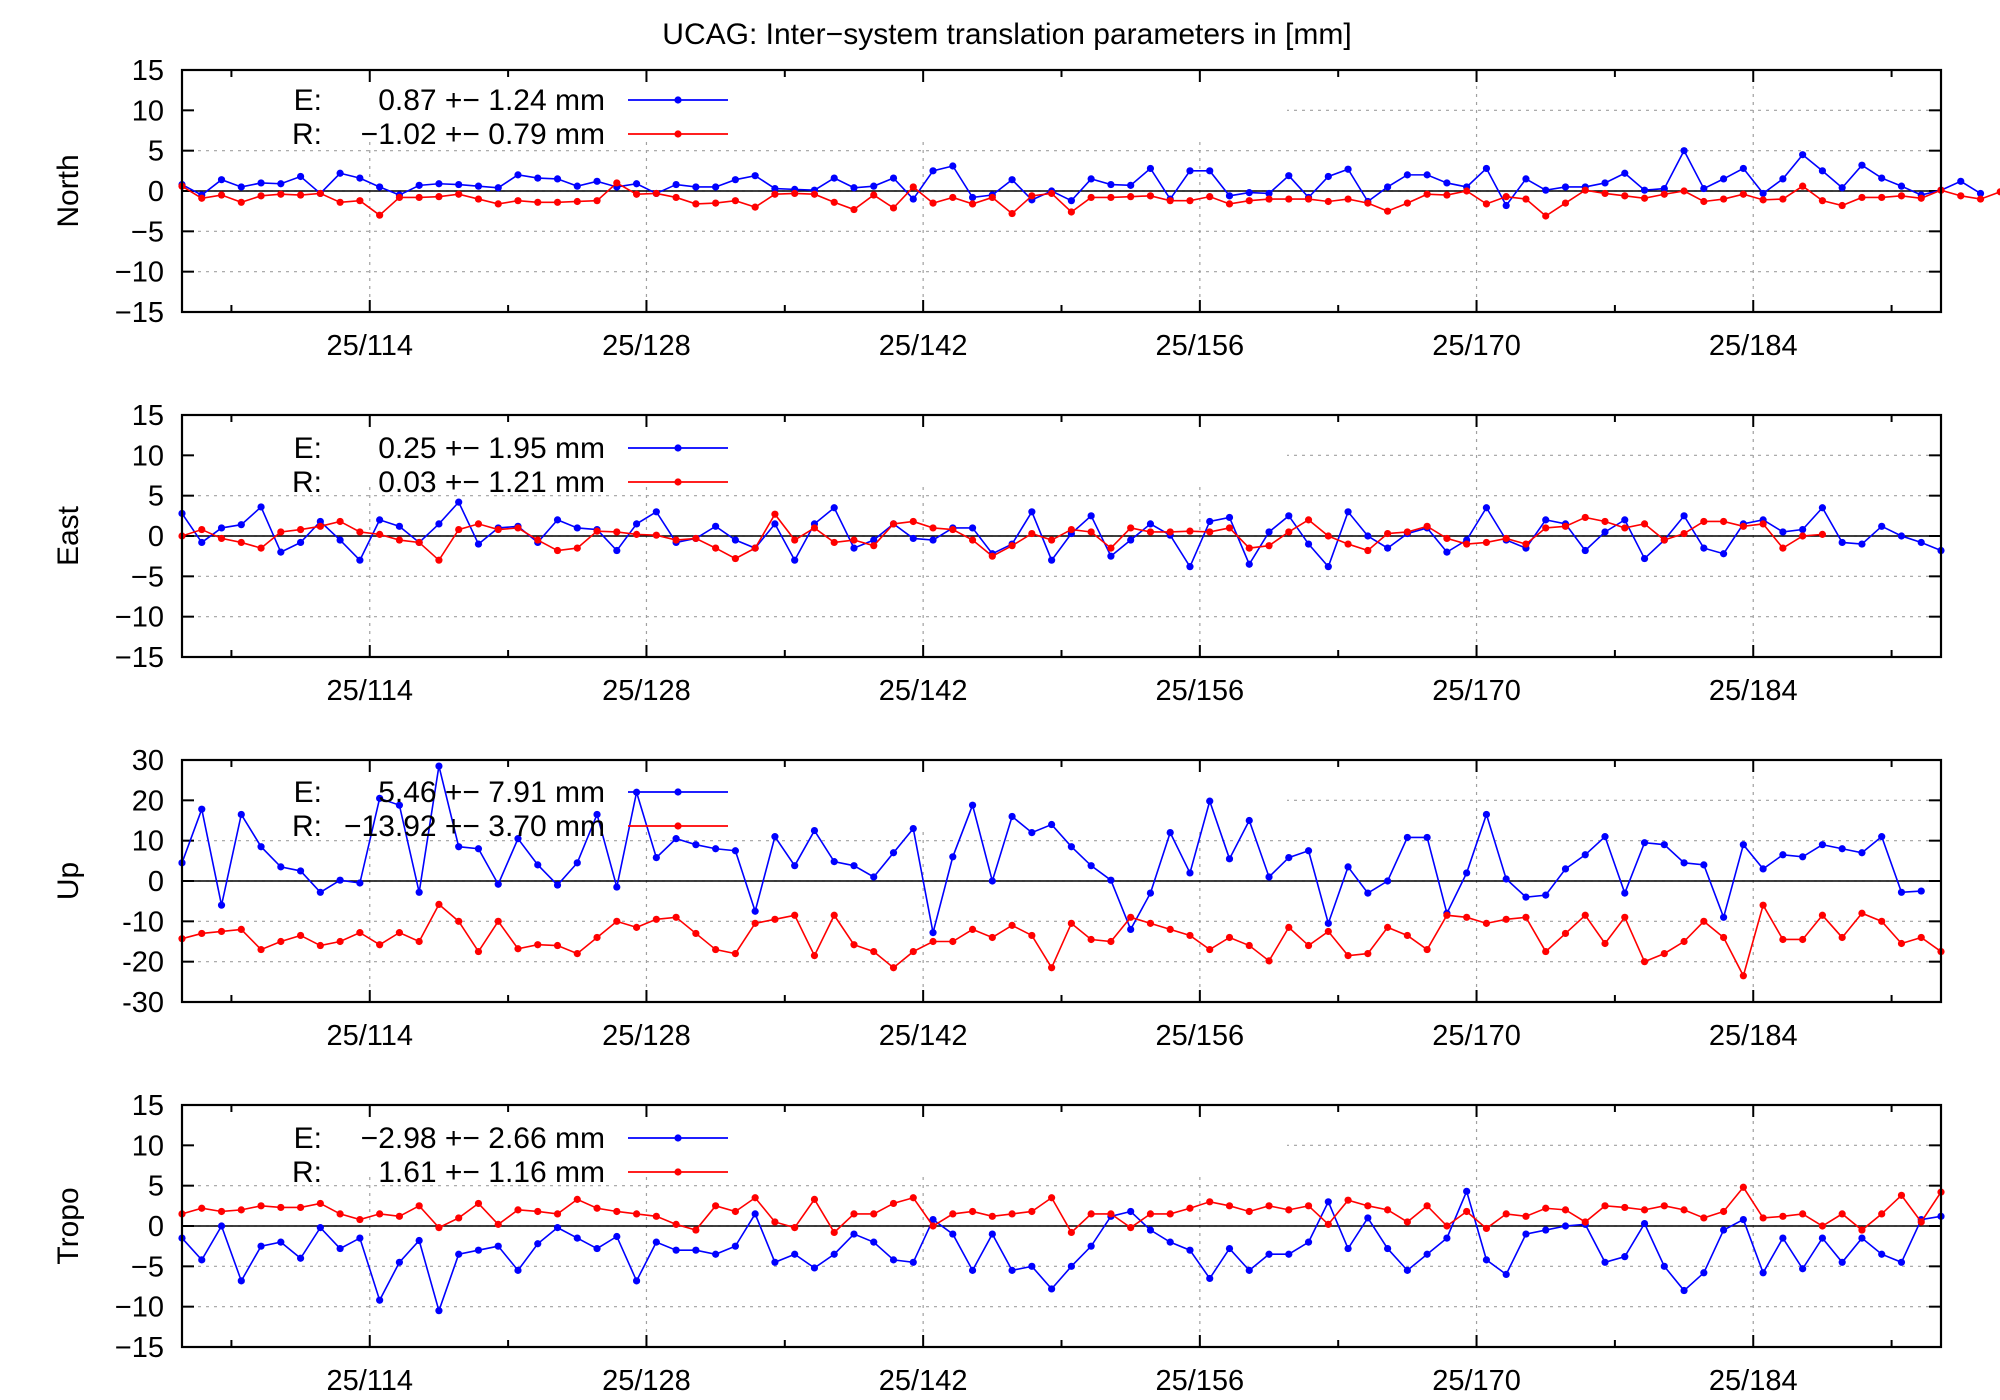 The image size is (2000, 1400). What do you see at coordinates (491, 792) in the screenshot?
I see `legend-stat: 5.46 +− 7.91 mm` at bounding box center [491, 792].